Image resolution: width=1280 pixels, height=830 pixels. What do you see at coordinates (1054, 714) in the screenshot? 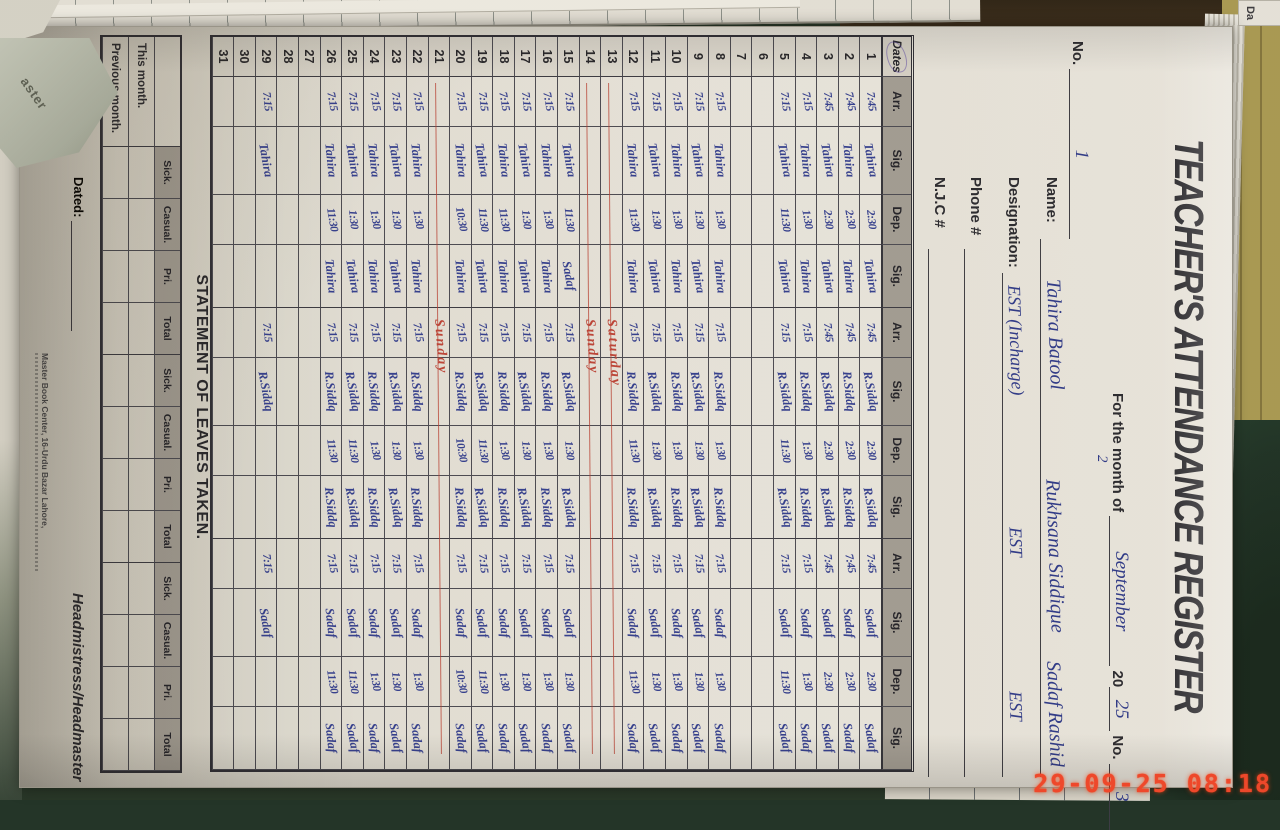
I see `teacher3-name: Sadaf Rashid` at bounding box center [1054, 714].